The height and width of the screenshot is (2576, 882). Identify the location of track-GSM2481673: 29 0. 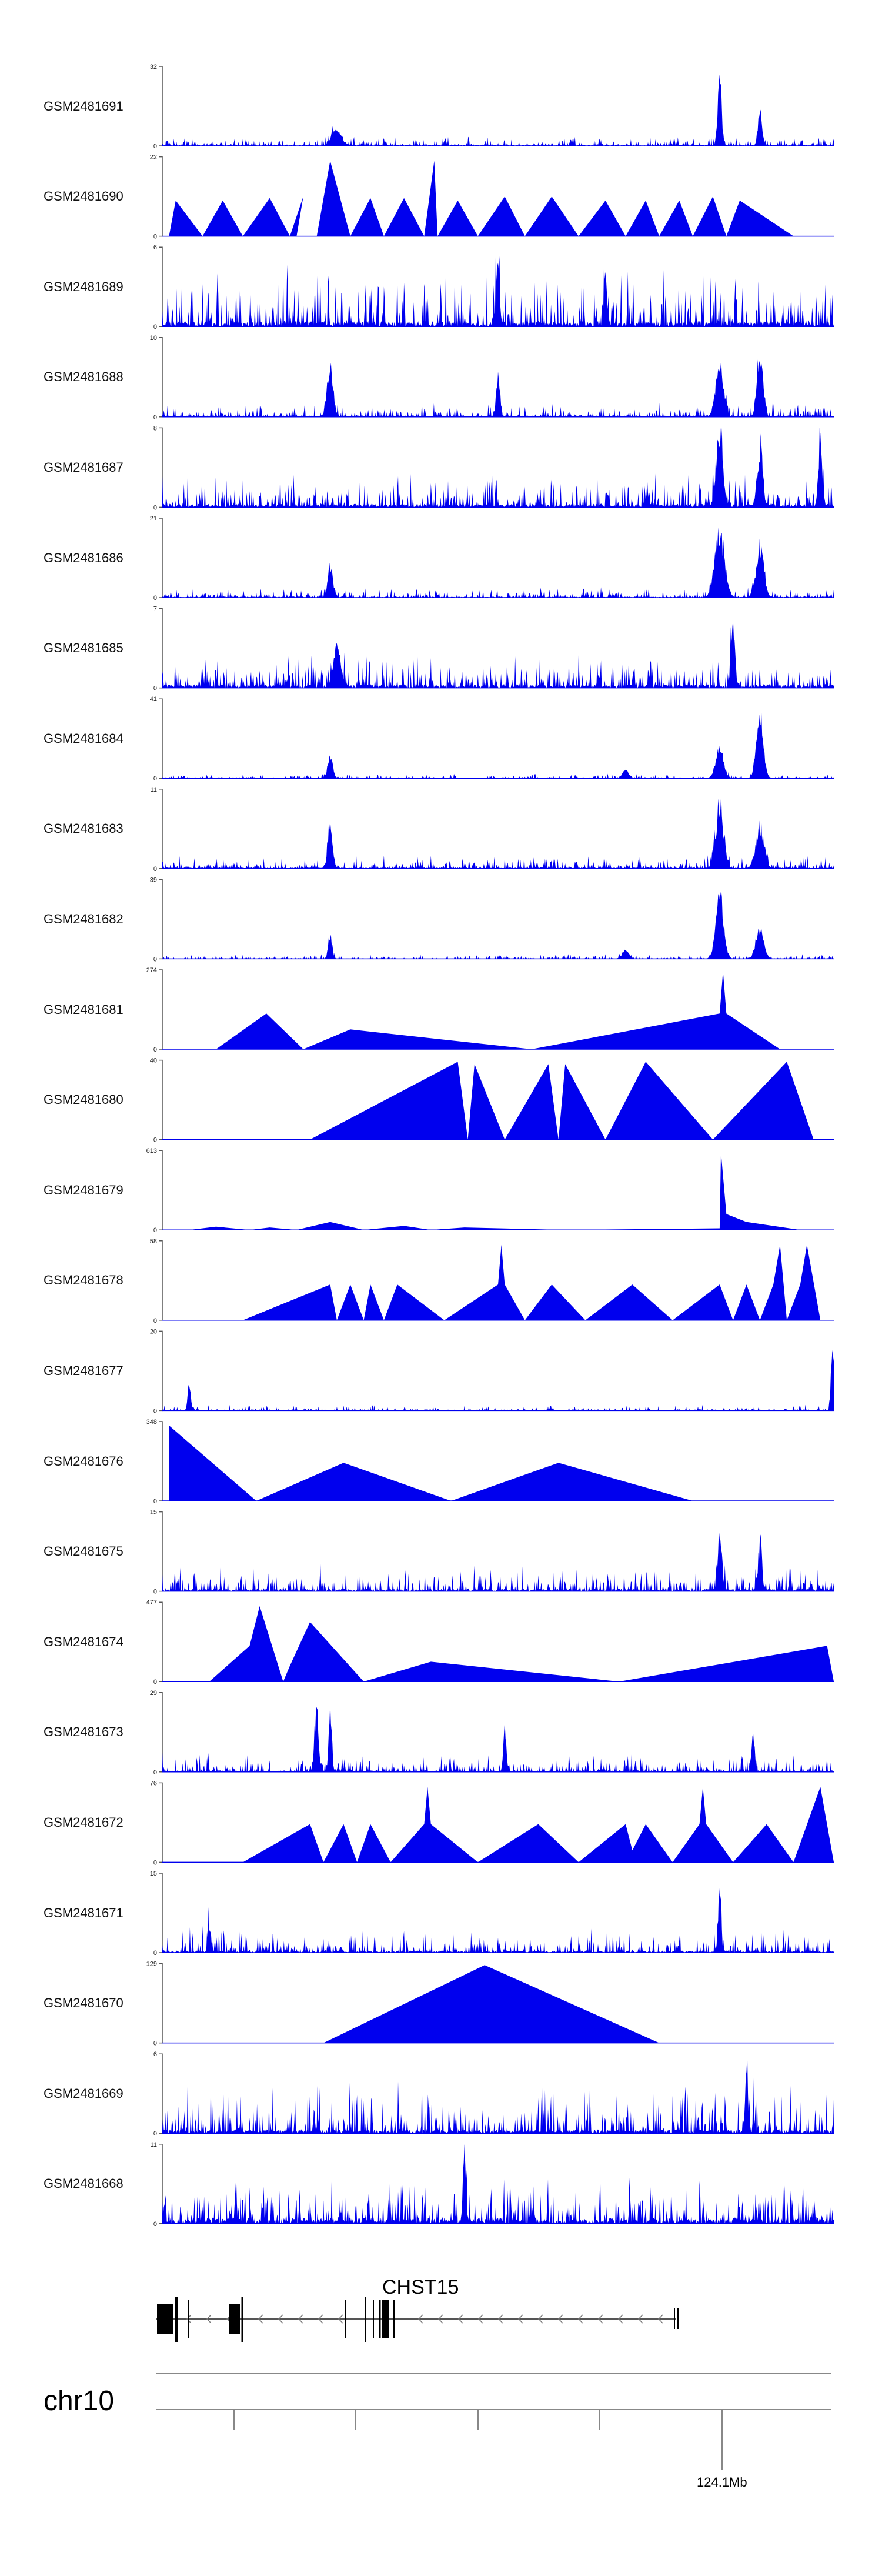
(492, 1733).